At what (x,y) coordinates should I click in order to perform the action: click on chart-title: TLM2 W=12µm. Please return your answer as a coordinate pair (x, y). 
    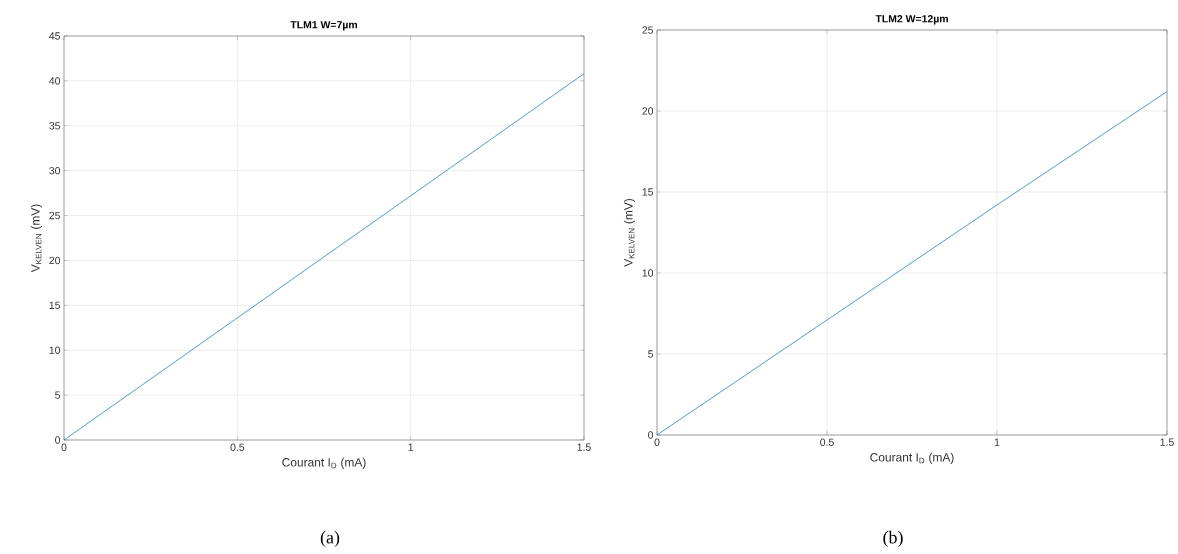
    Looking at the image, I should click on (911, 20).